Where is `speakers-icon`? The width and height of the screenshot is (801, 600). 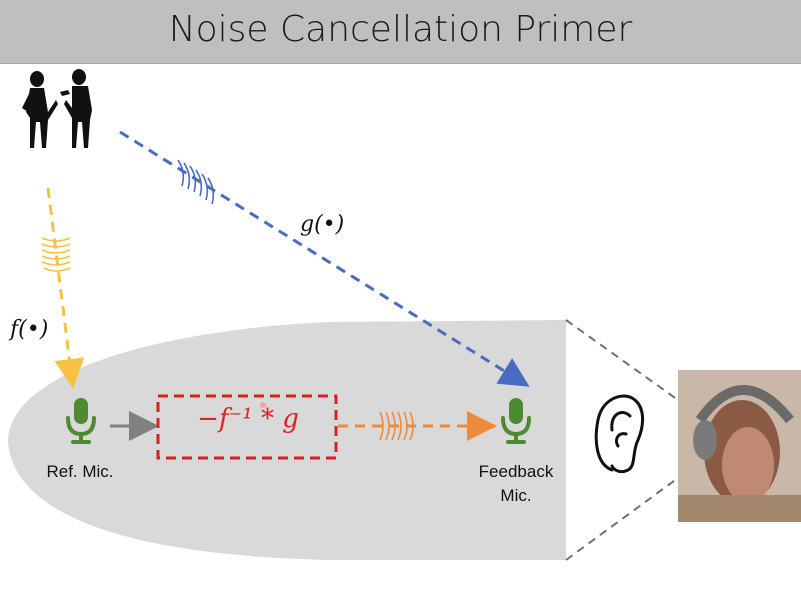
speakers-icon is located at coordinates (57, 108).